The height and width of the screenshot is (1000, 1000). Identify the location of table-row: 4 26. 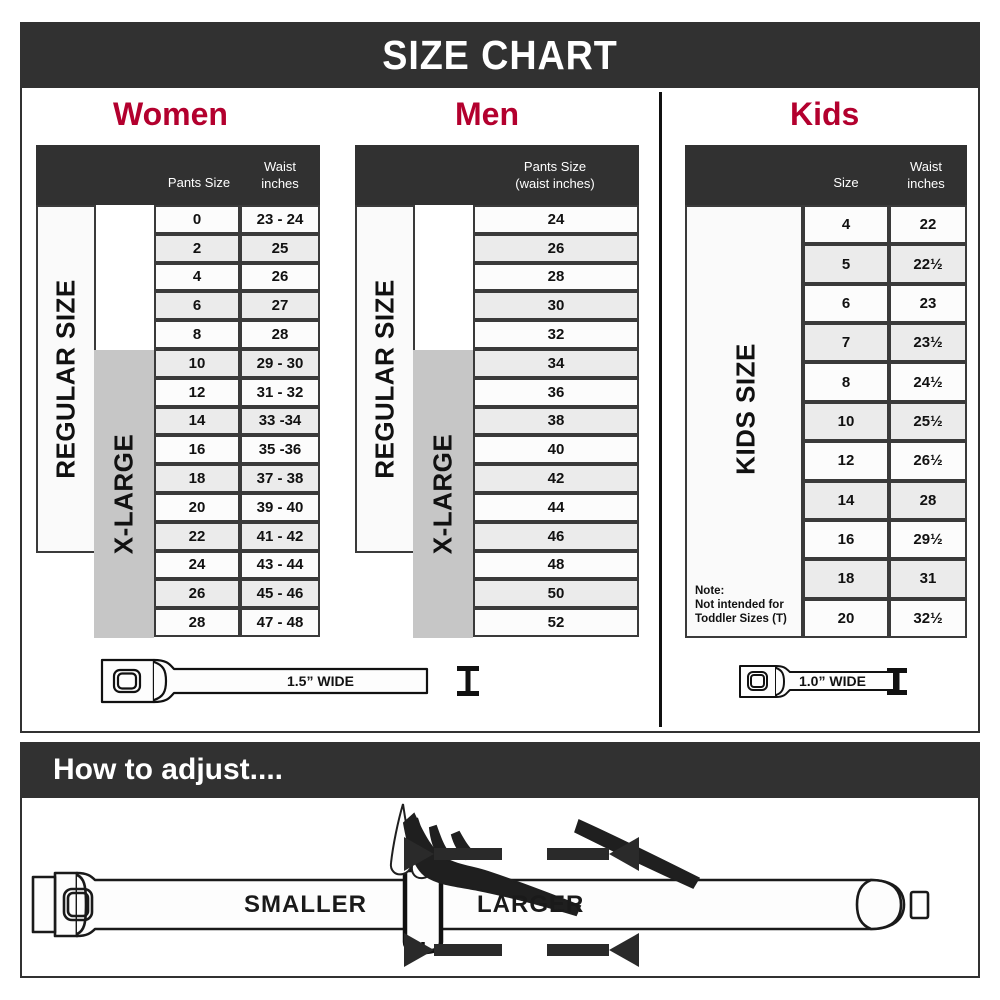
(178, 277).